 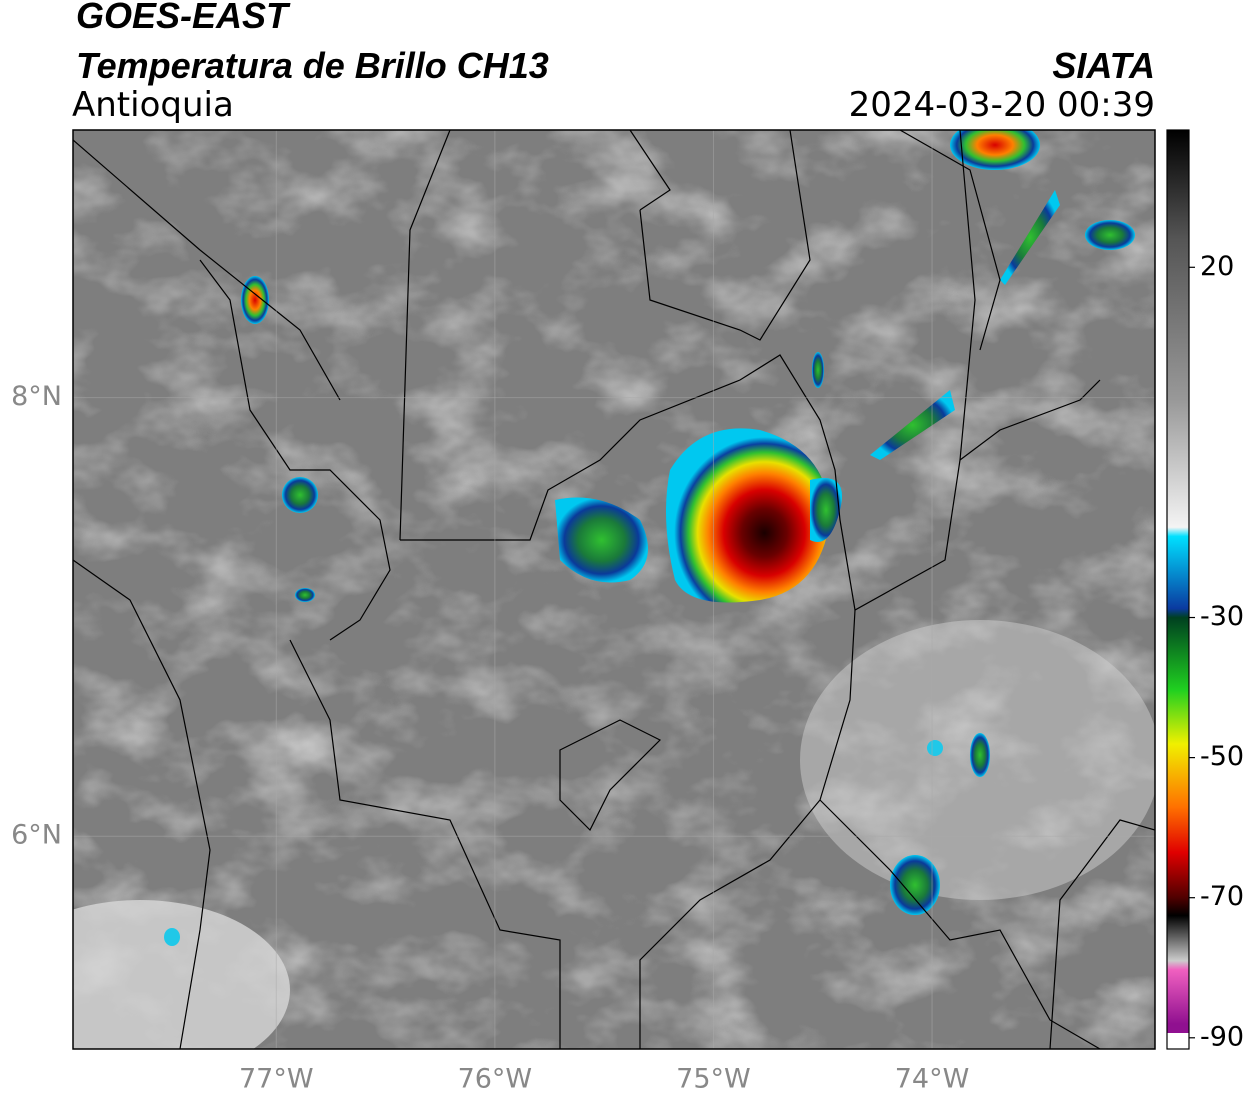 I want to click on lat-tick-label: 8°N, so click(x=36, y=396).